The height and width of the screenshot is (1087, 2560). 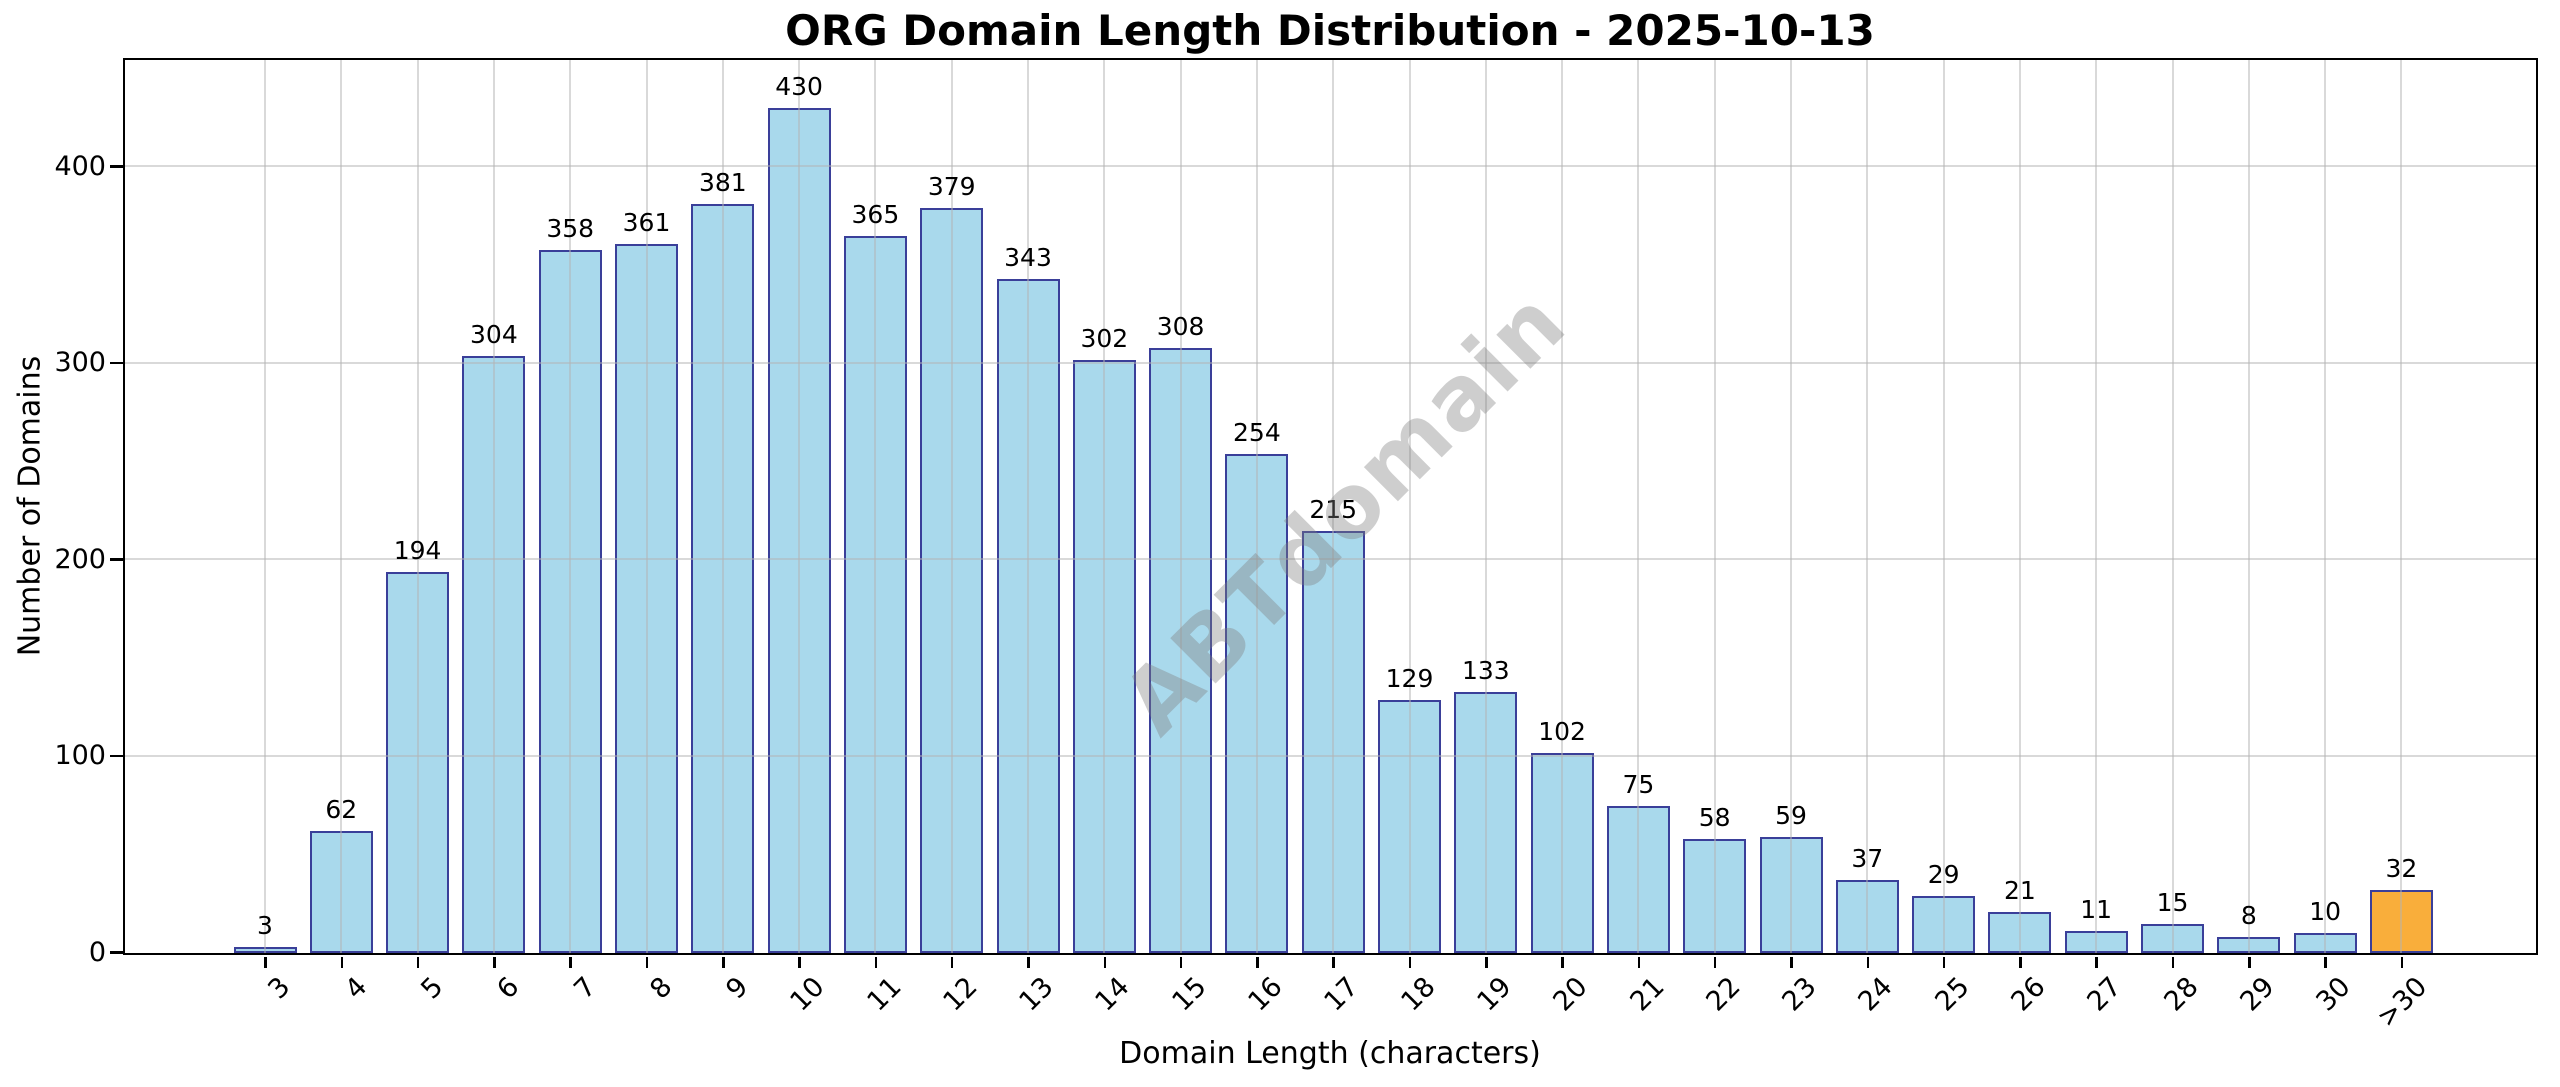 What do you see at coordinates (80, 166) in the screenshot?
I see `y-tick-label: 400` at bounding box center [80, 166].